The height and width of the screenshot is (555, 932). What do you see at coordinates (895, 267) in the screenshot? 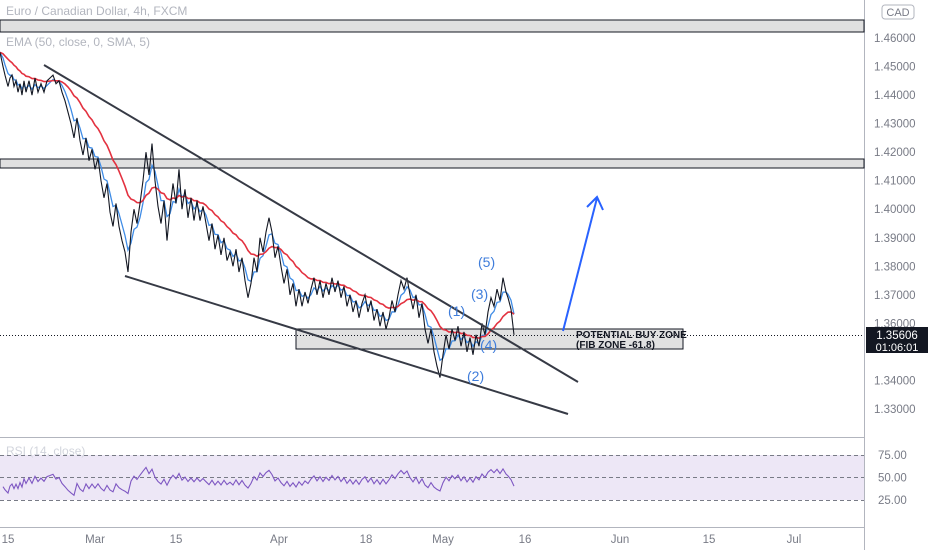
I see `price-tick-label: 1.38000` at bounding box center [895, 267].